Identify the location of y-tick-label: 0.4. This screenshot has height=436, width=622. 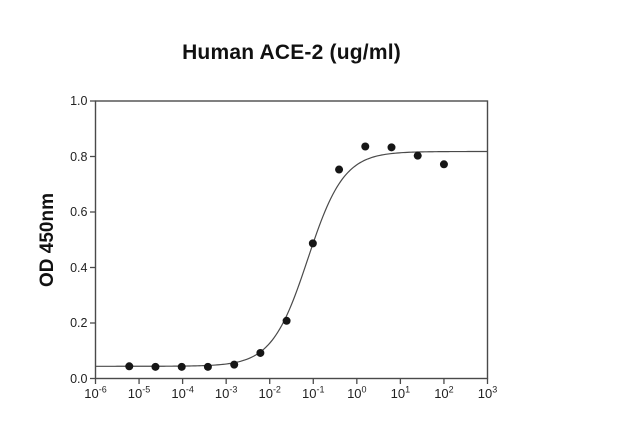
(79, 267).